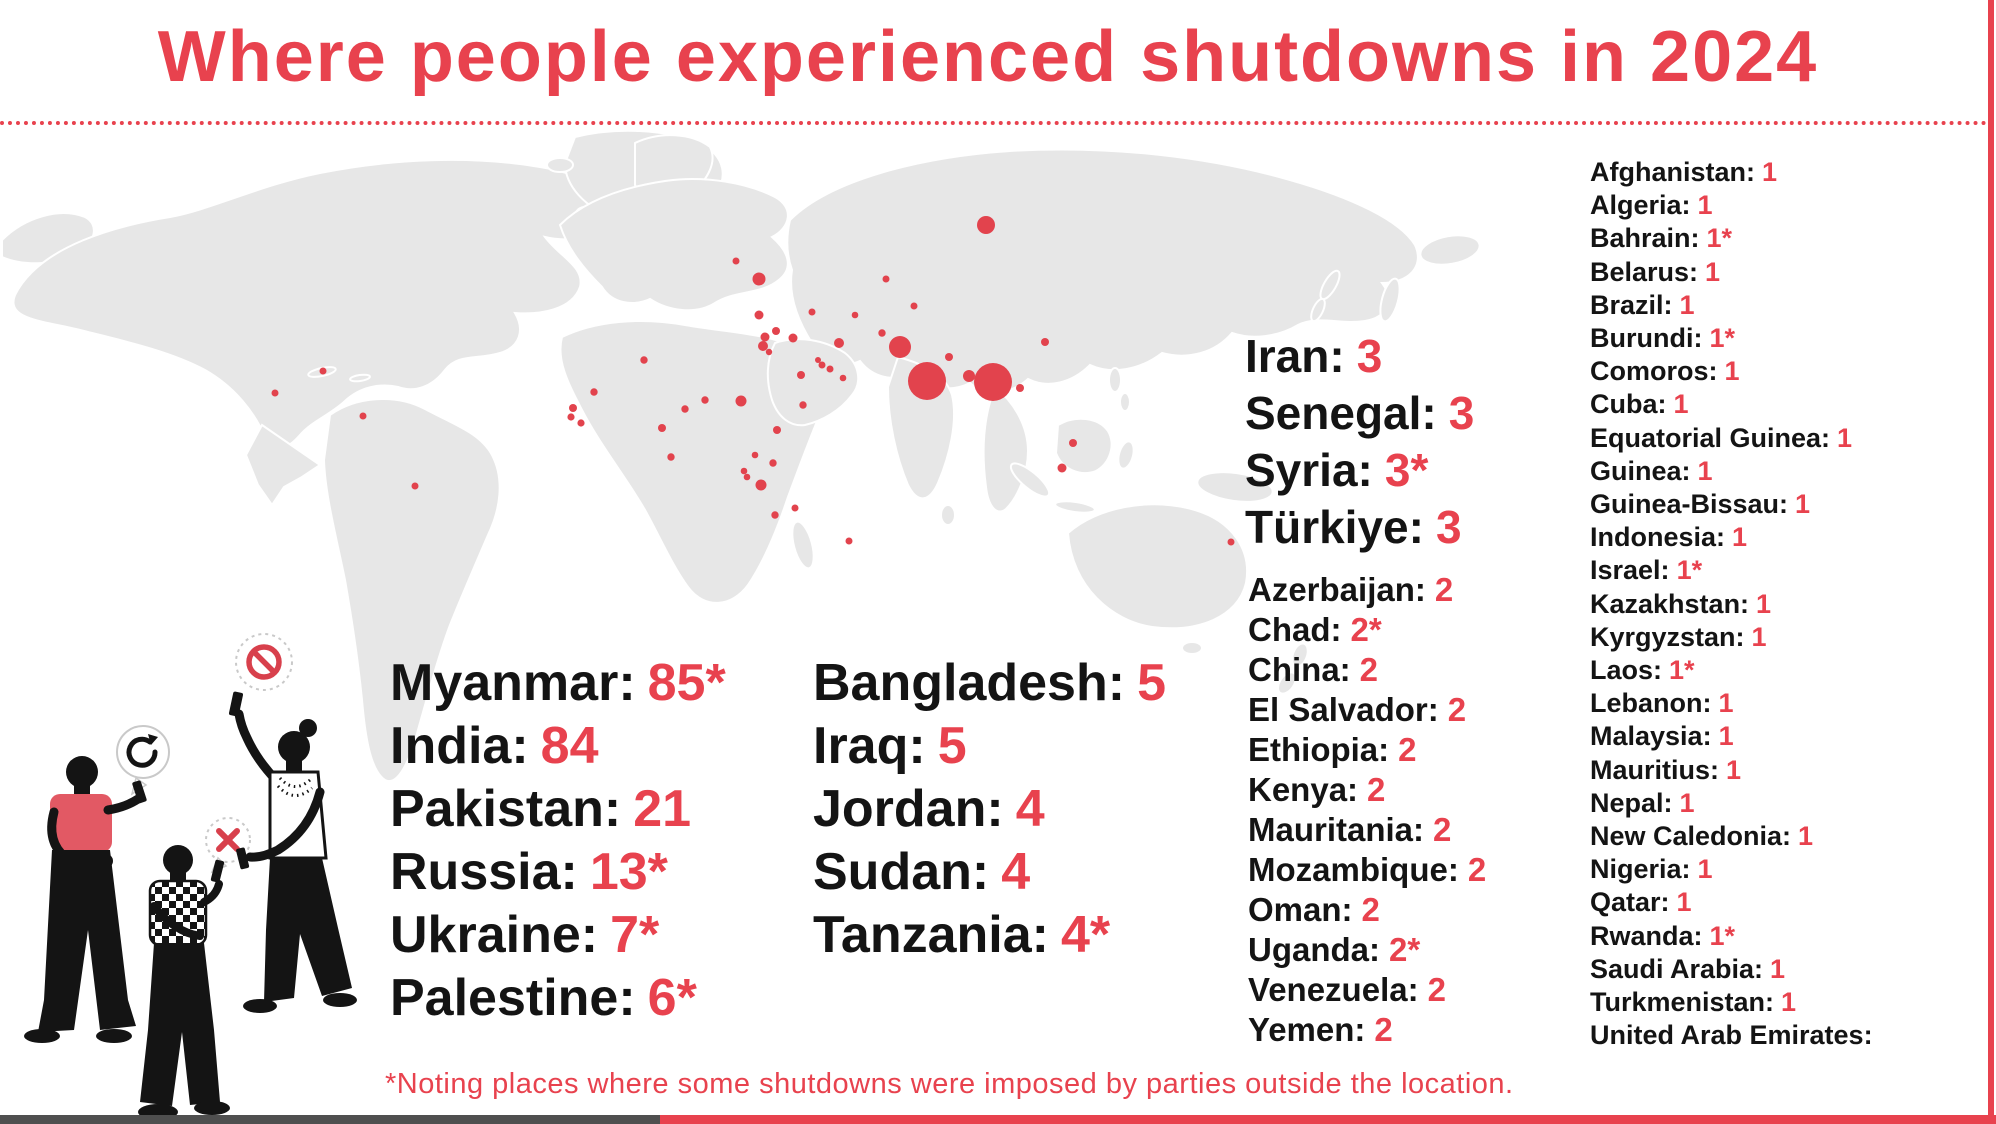  Describe the element at coordinates (685, 409) in the screenshot. I see `shutdown-dot` at that location.